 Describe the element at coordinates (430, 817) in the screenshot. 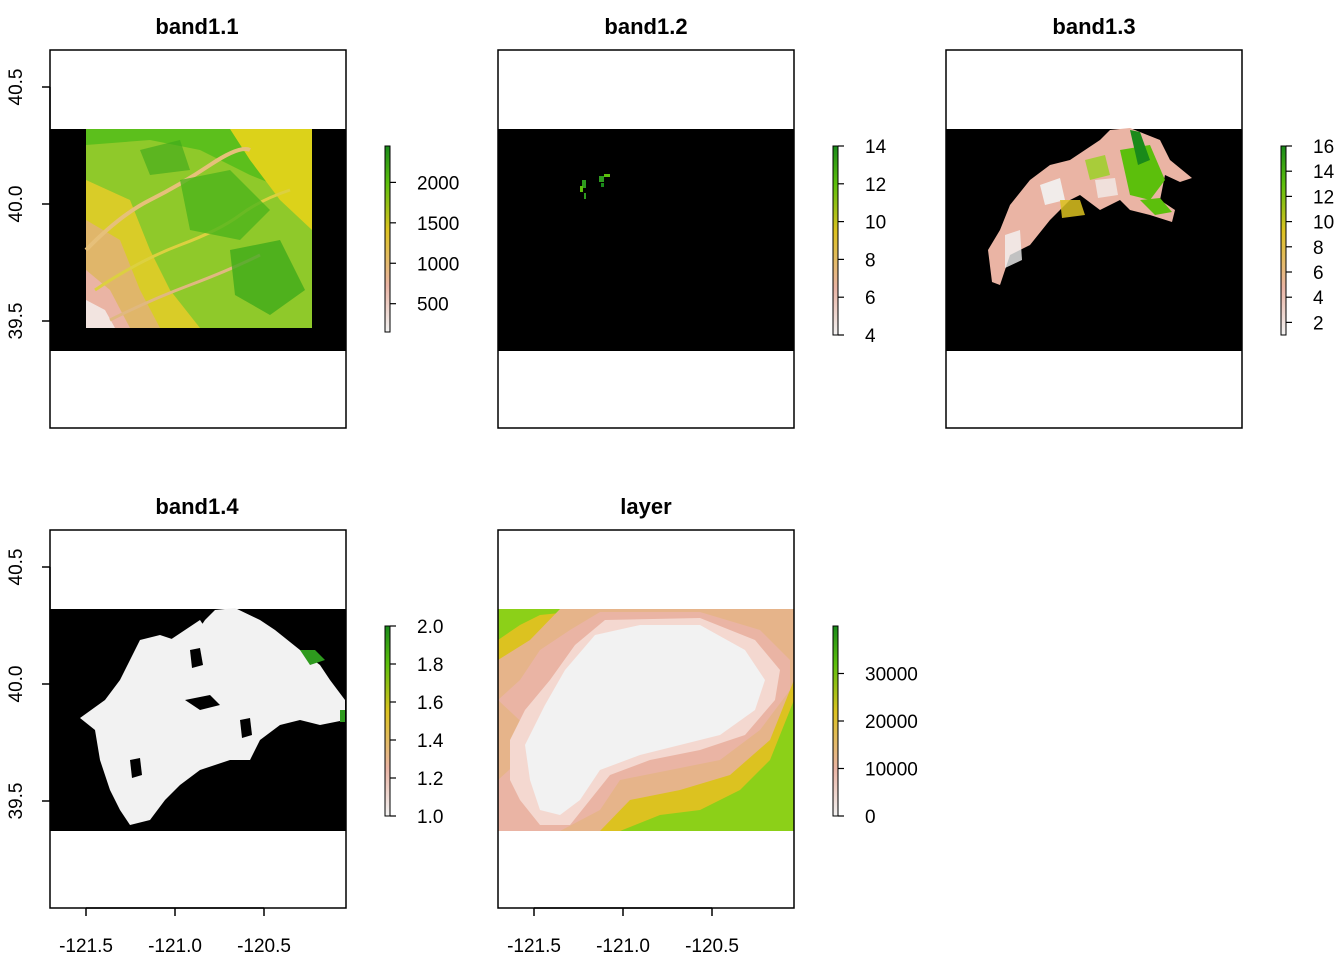

I see `legend-tick-label: 1.0` at that location.